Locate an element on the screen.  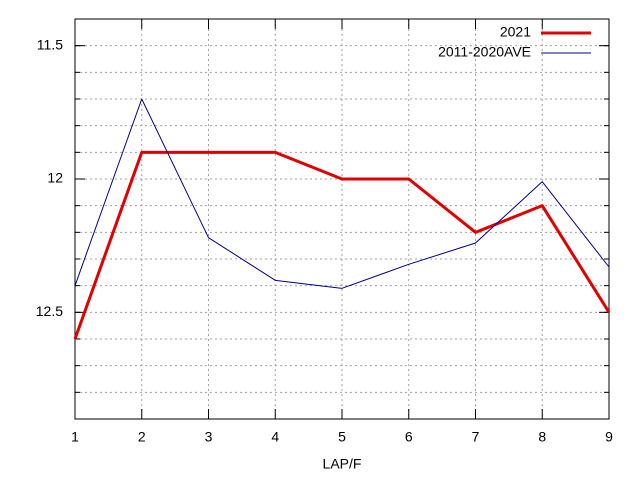
legend-label: 2011-2020AVE is located at coordinates (484, 52).